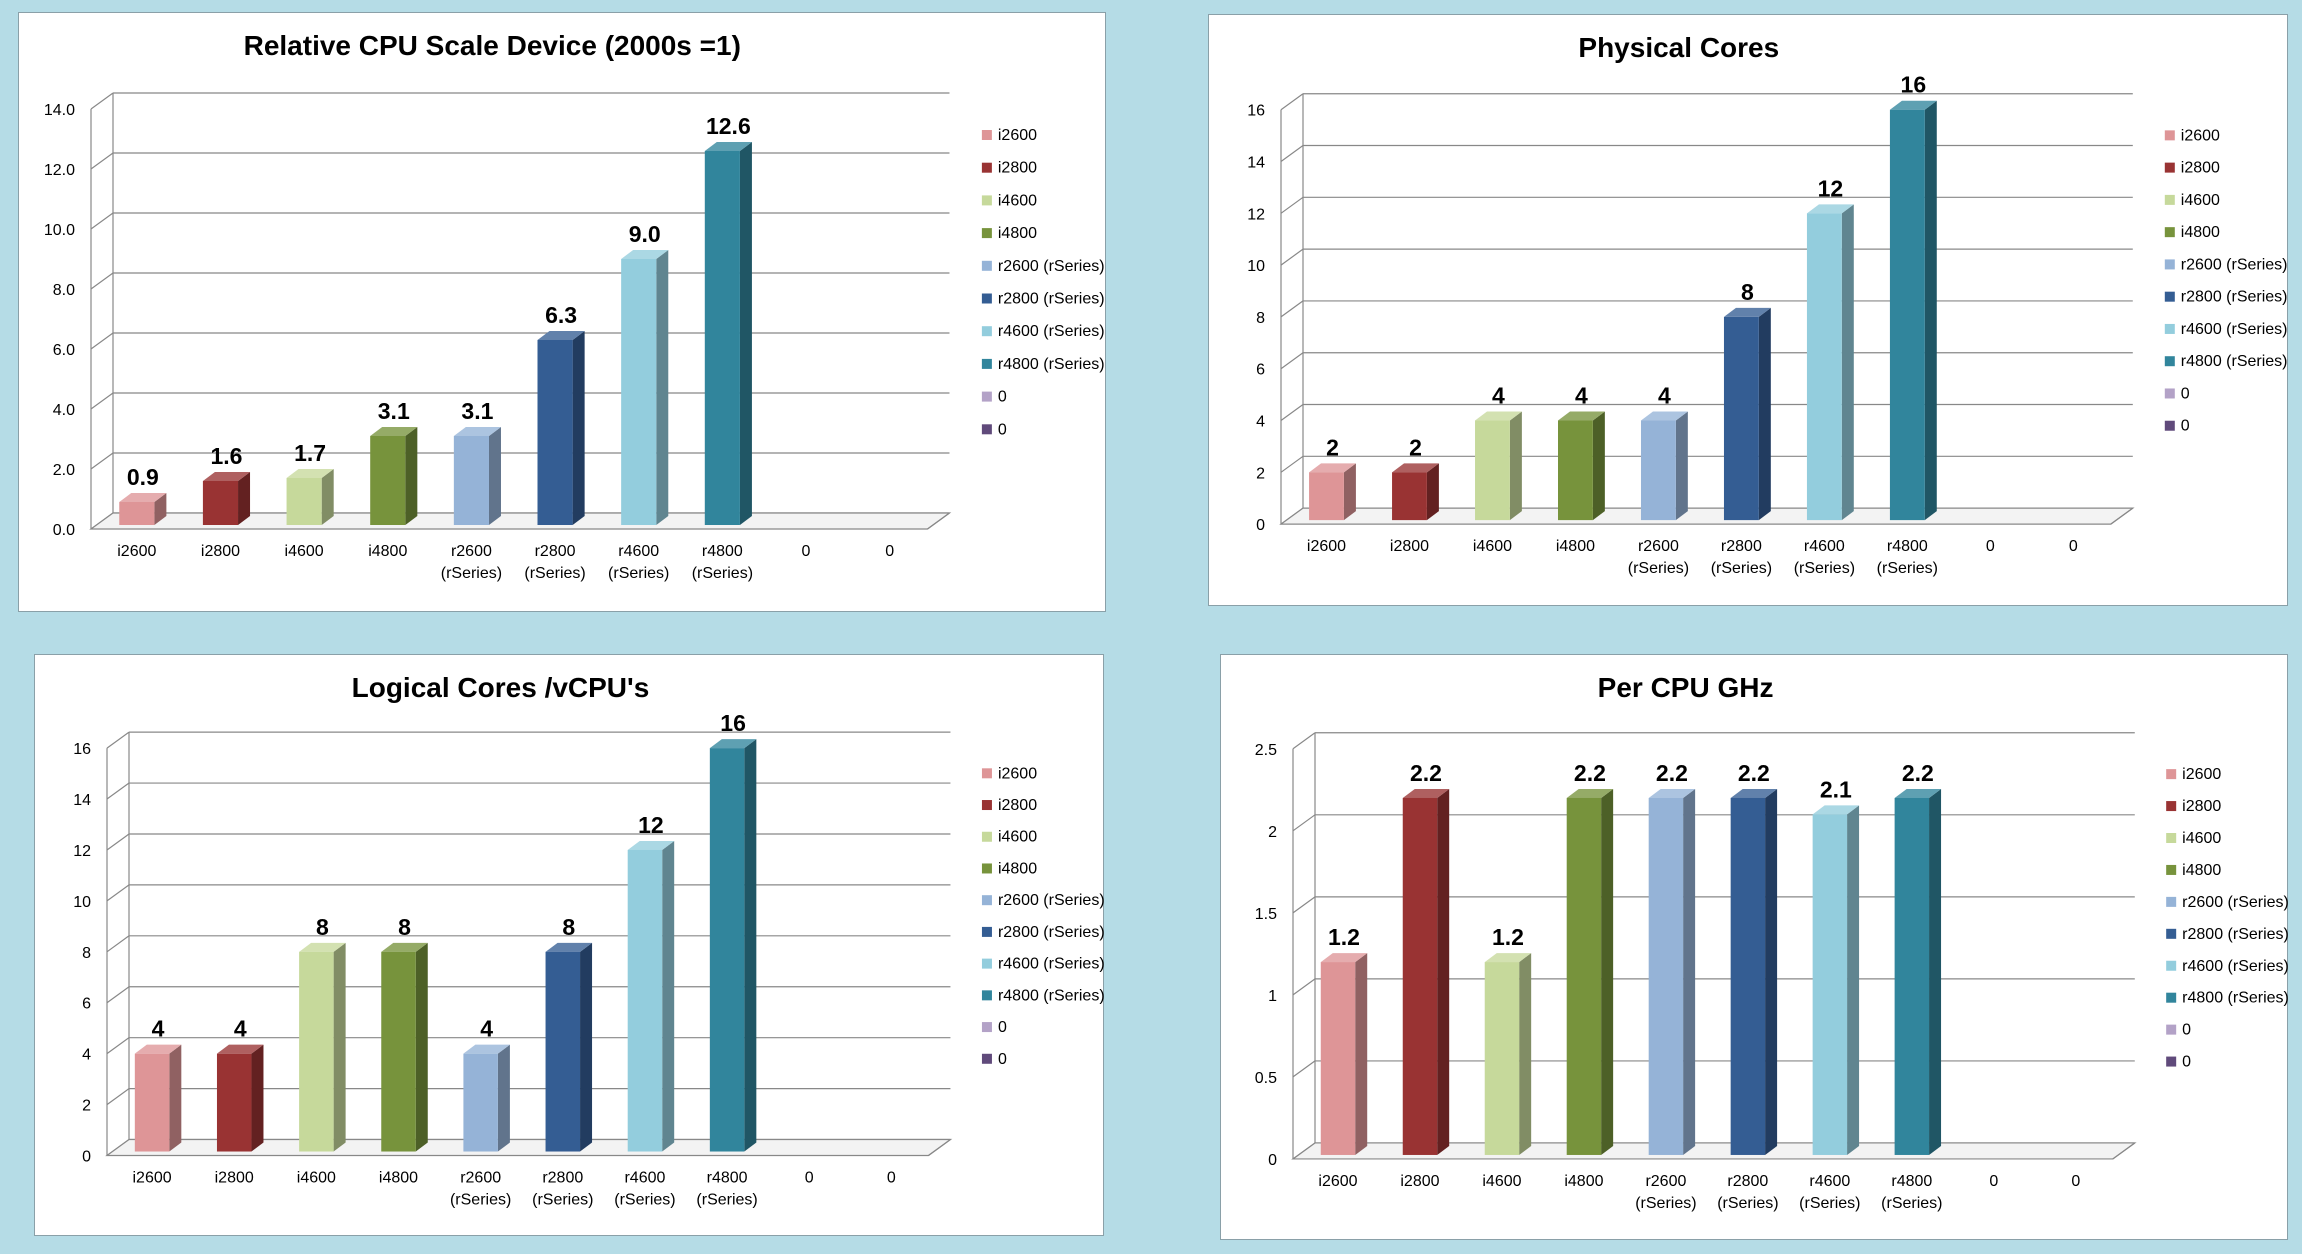 The width and height of the screenshot is (2302, 1254). Describe the element at coordinates (1415, 447) in the screenshot. I see `data-label: 2` at that location.